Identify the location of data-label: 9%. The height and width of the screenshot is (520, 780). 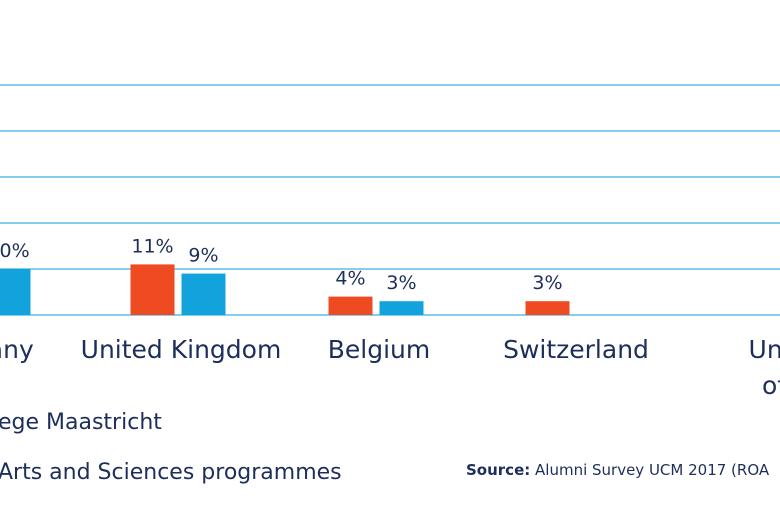
(203, 256).